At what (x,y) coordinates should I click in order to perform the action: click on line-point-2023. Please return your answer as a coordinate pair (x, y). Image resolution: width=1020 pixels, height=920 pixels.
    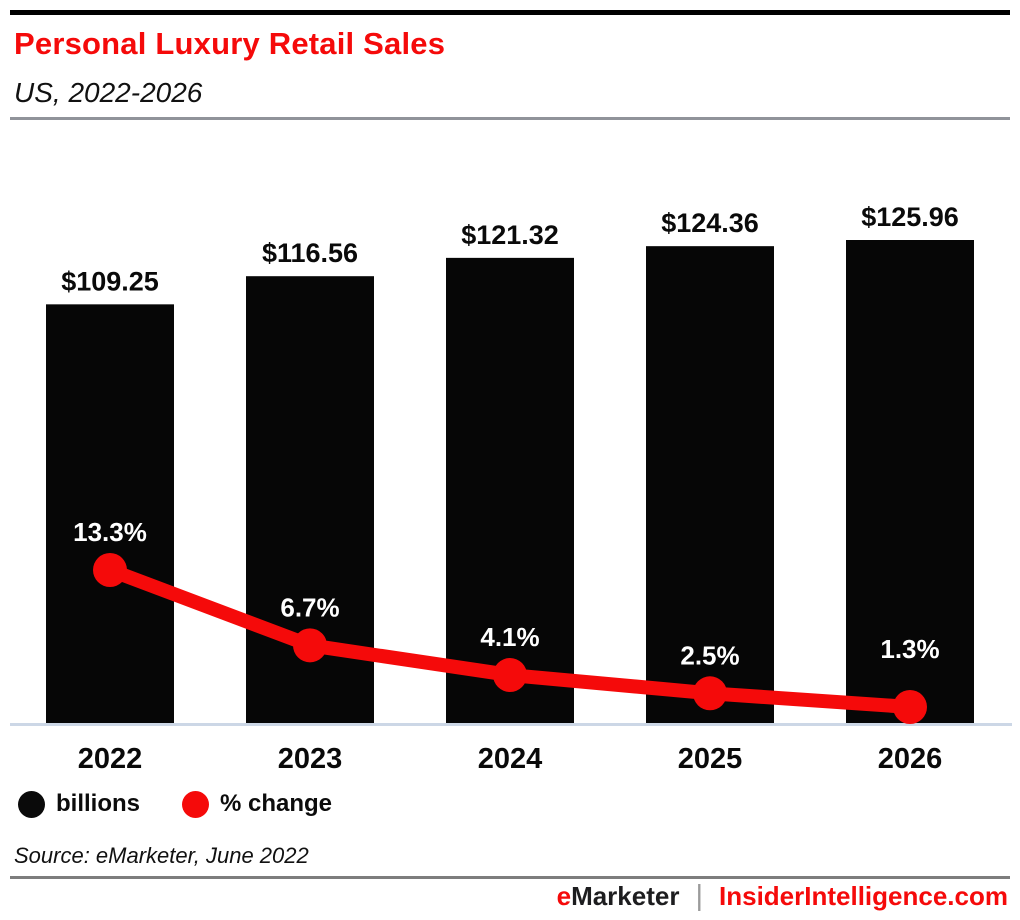
    Looking at the image, I should click on (310, 645).